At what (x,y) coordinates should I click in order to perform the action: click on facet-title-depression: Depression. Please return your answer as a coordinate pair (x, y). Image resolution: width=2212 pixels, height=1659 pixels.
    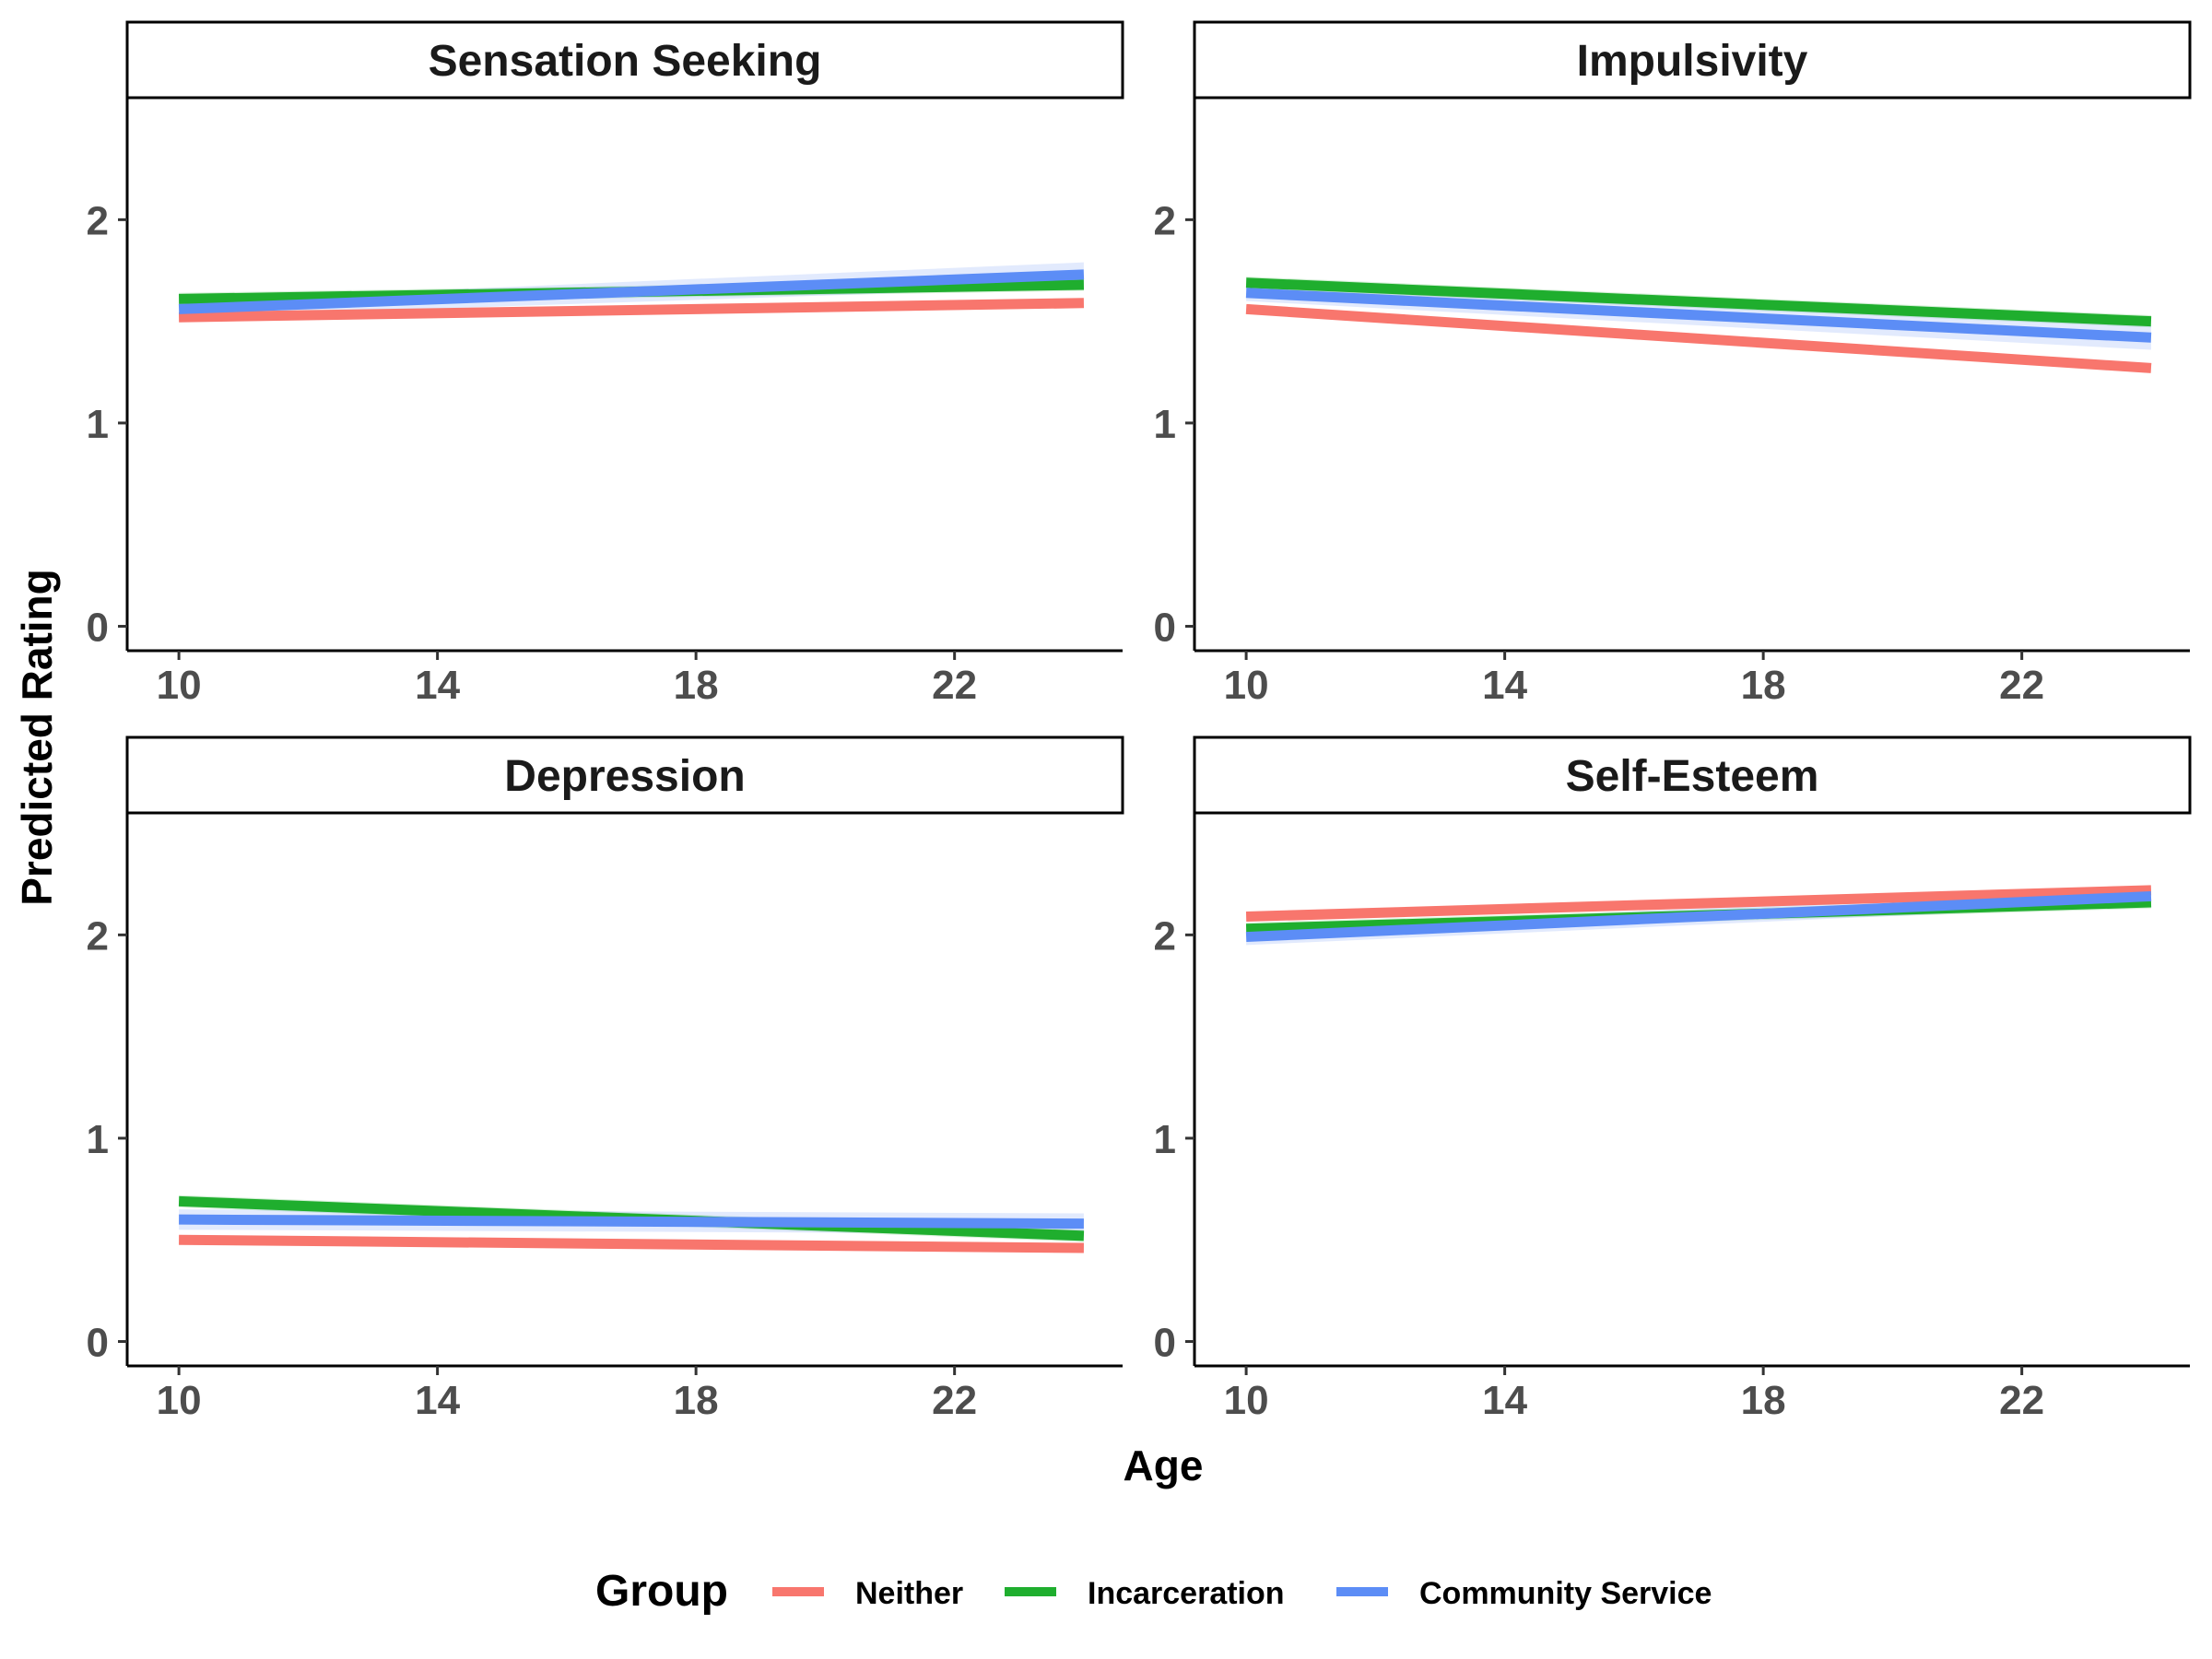
    Looking at the image, I should click on (624, 776).